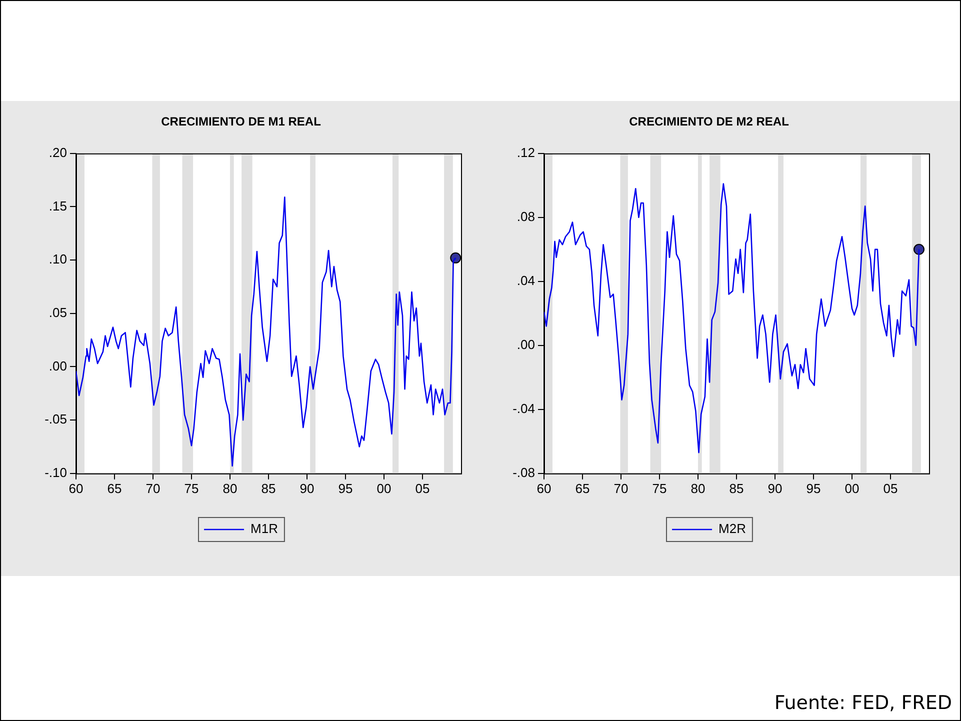 The height and width of the screenshot is (721, 961). Describe the element at coordinates (57, 259) in the screenshot. I see `y-tick-label: .10` at that location.